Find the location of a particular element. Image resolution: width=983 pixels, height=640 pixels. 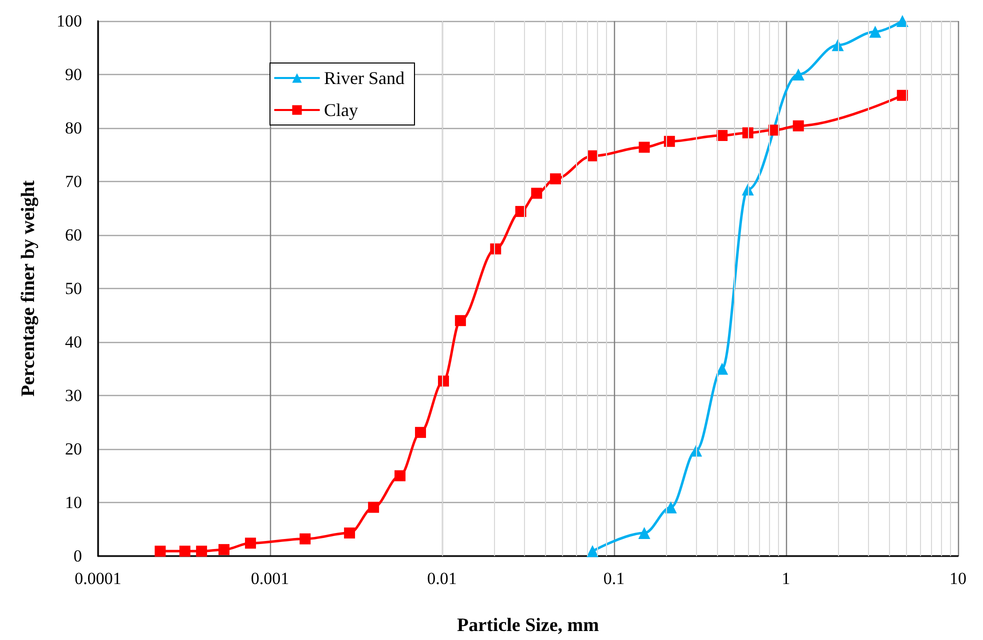

x-tick-label: 0.001 is located at coordinates (270, 578).